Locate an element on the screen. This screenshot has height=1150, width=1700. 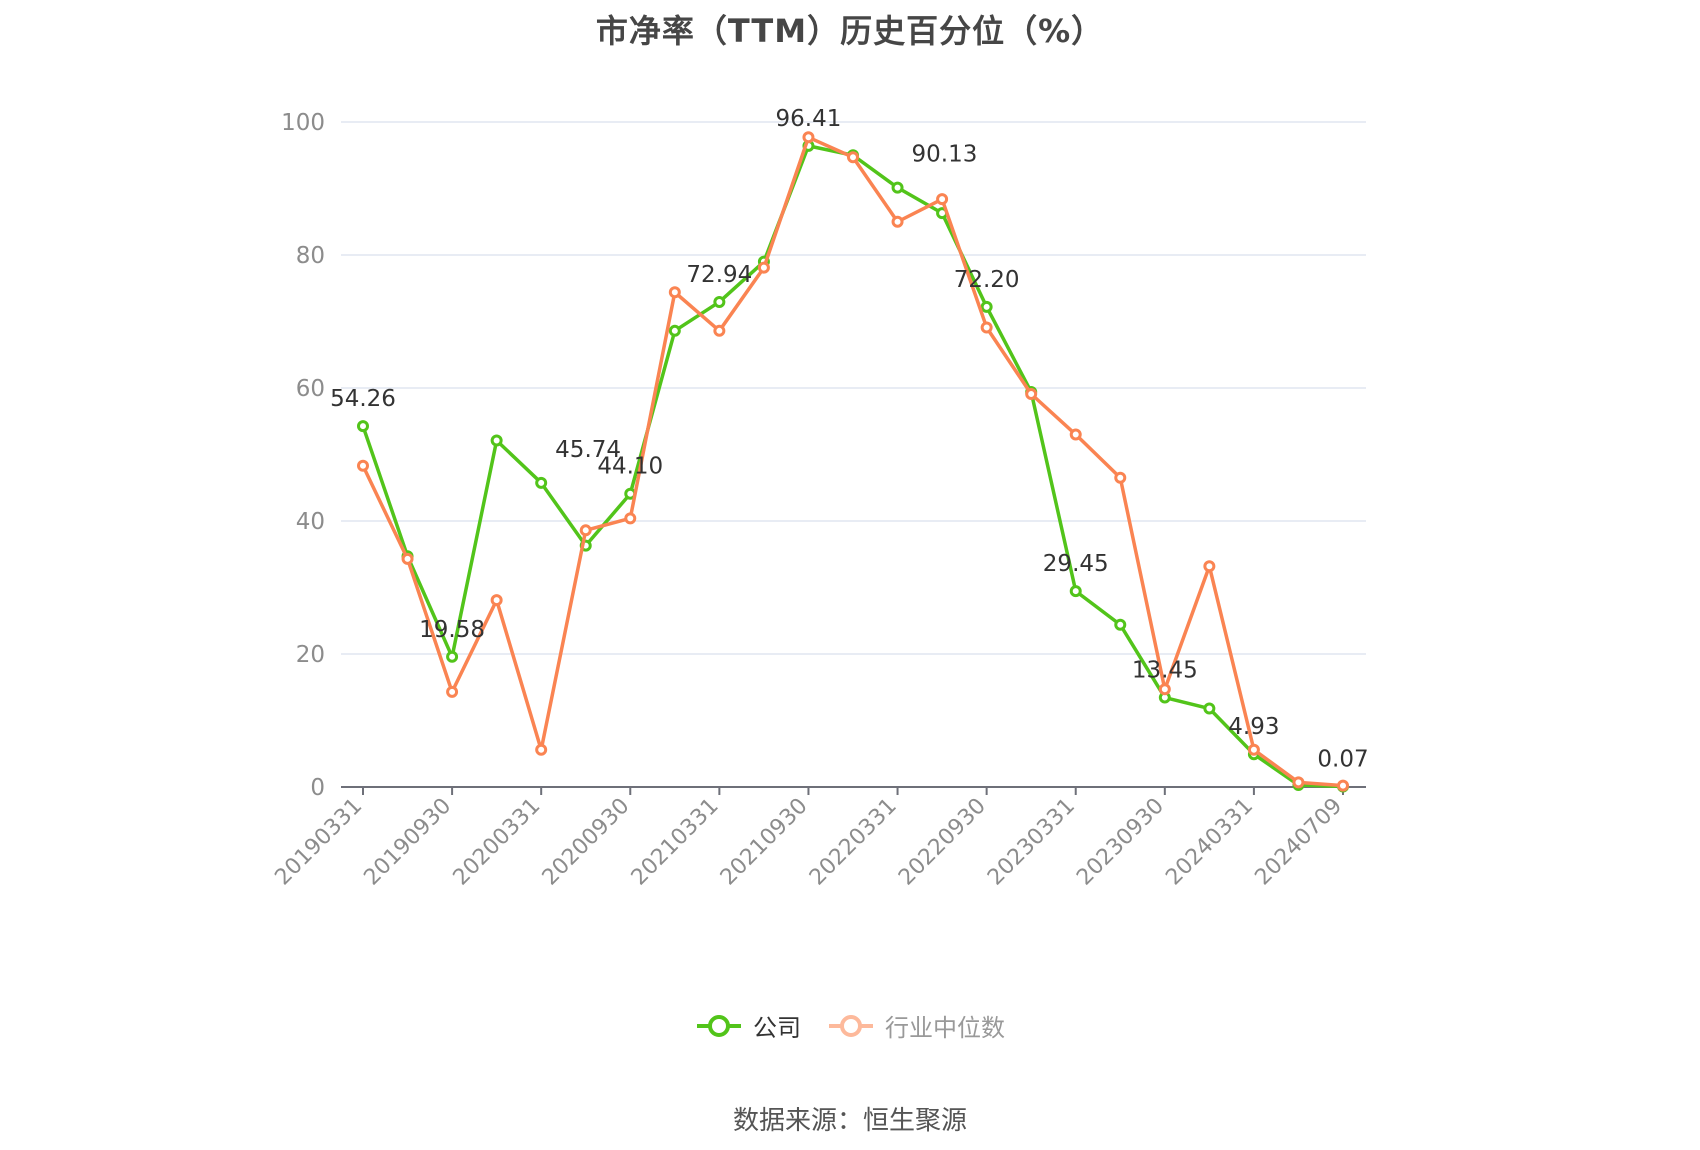
data-label: 44.10 is located at coordinates (630, 467).